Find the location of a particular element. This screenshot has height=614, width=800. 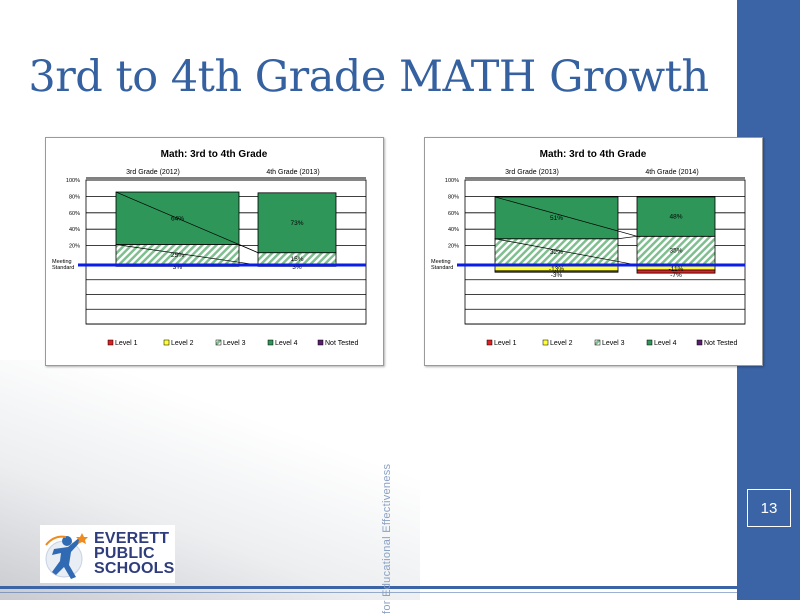

data-label: -13% is located at coordinates (556, 269).